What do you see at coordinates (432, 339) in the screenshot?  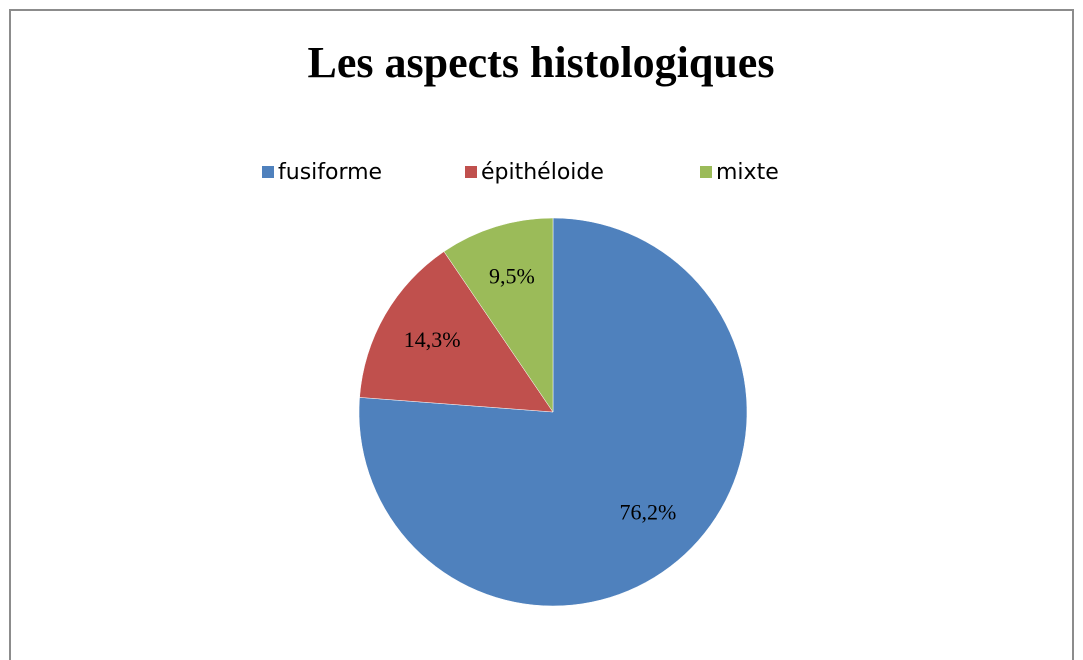 I see `data-label: 14,3%` at bounding box center [432, 339].